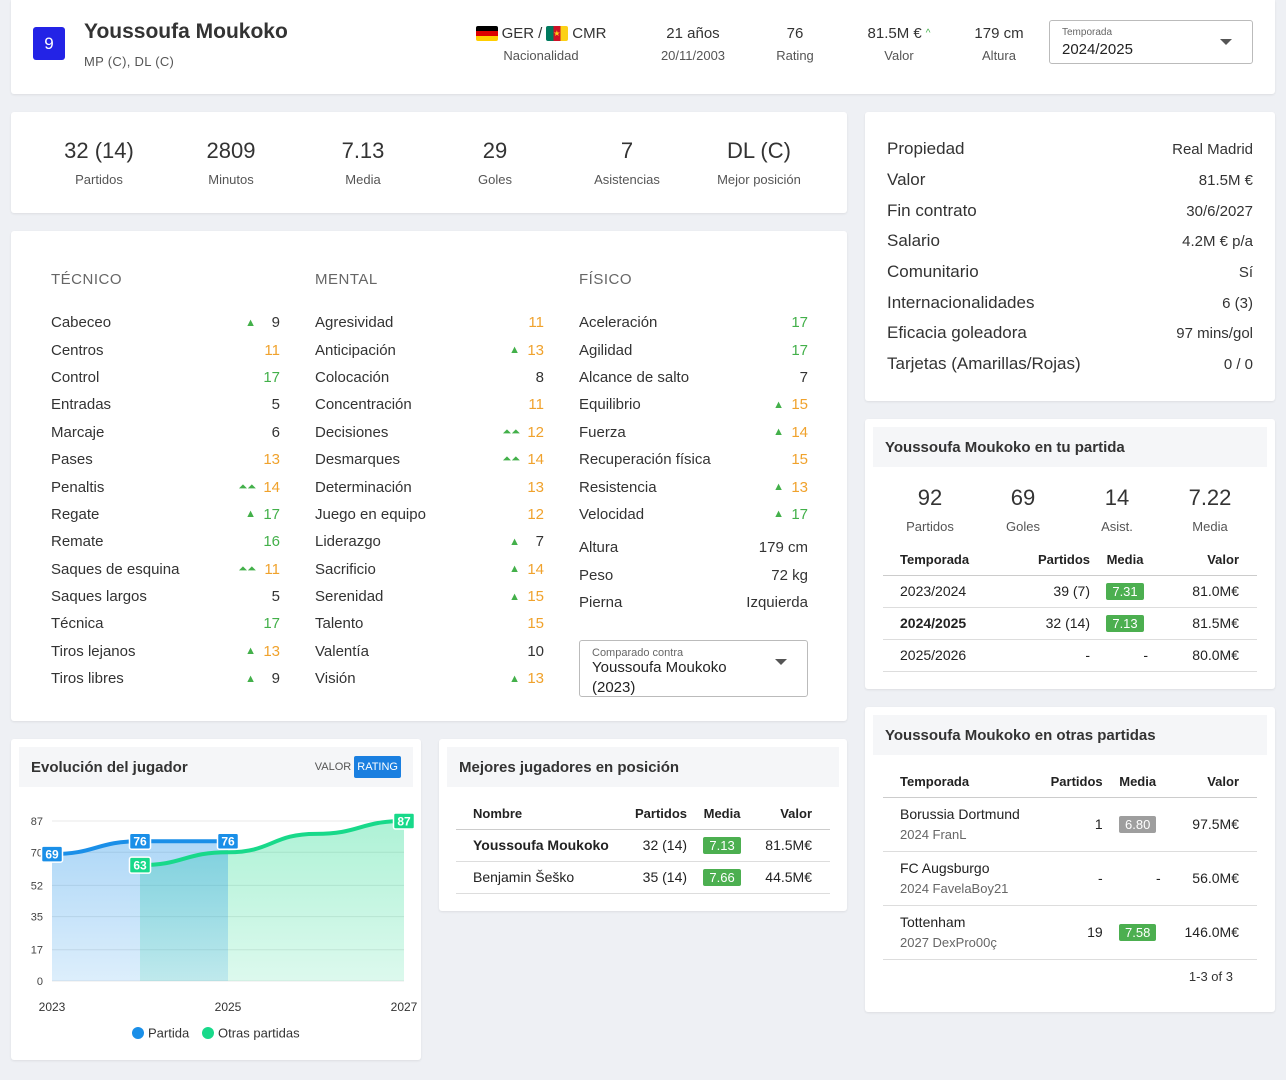  Describe the element at coordinates (429, 322) in the screenshot. I see `attribute-row: Agresividad 11` at that location.